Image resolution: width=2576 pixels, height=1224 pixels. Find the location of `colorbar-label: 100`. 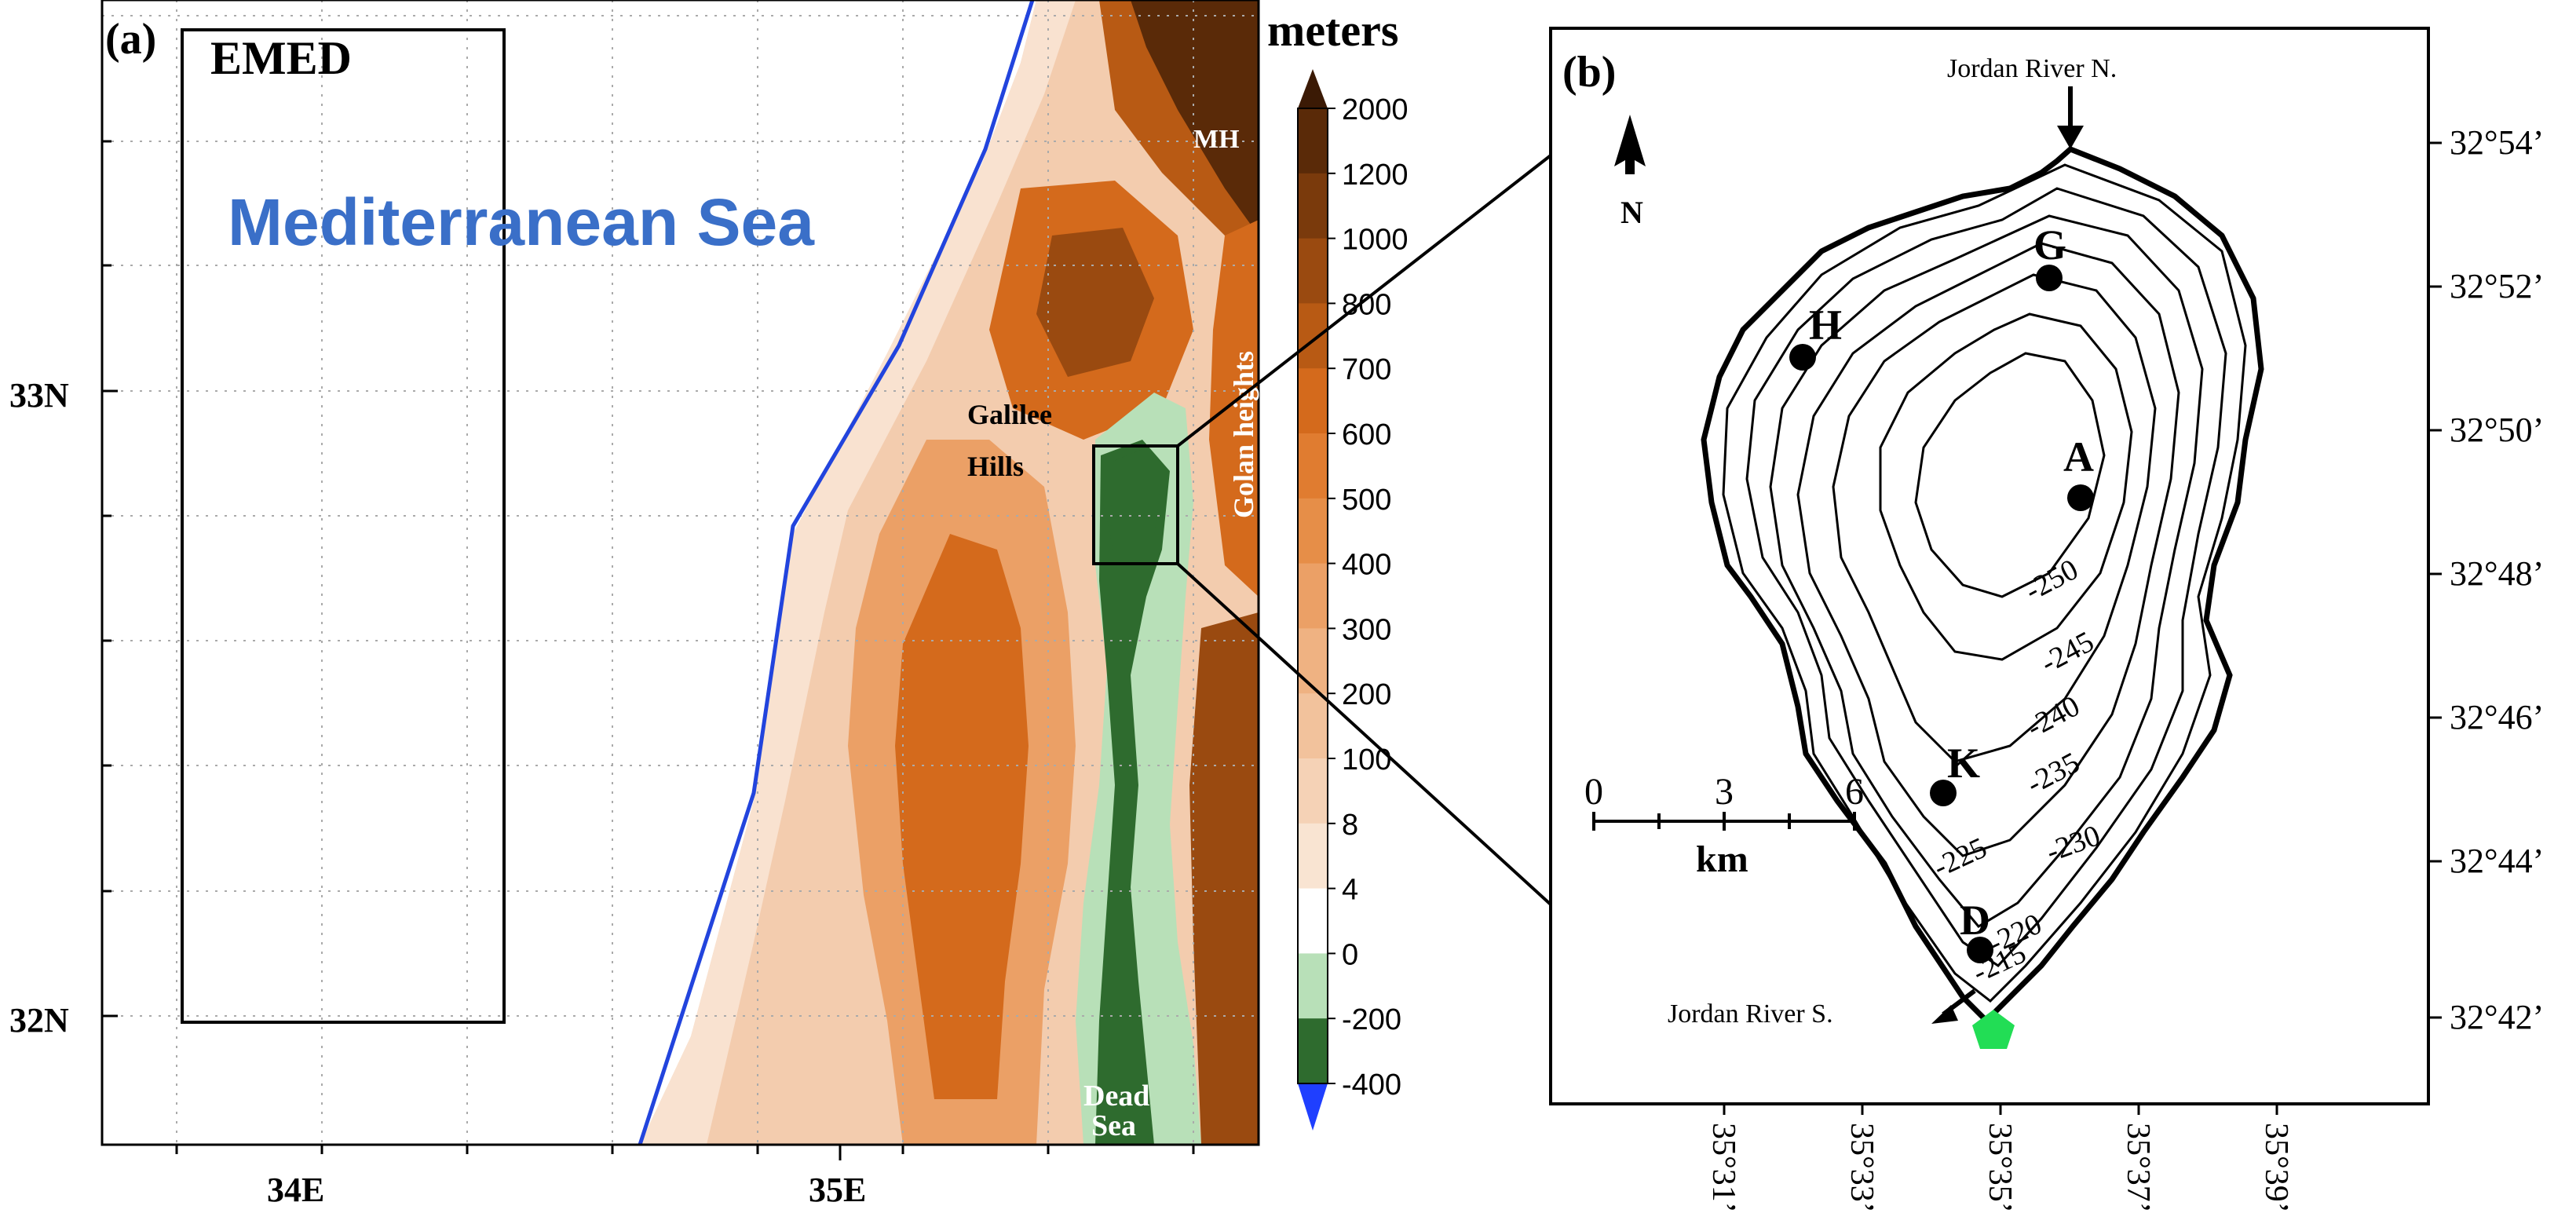

colorbar-label: 100 is located at coordinates (1366, 760).